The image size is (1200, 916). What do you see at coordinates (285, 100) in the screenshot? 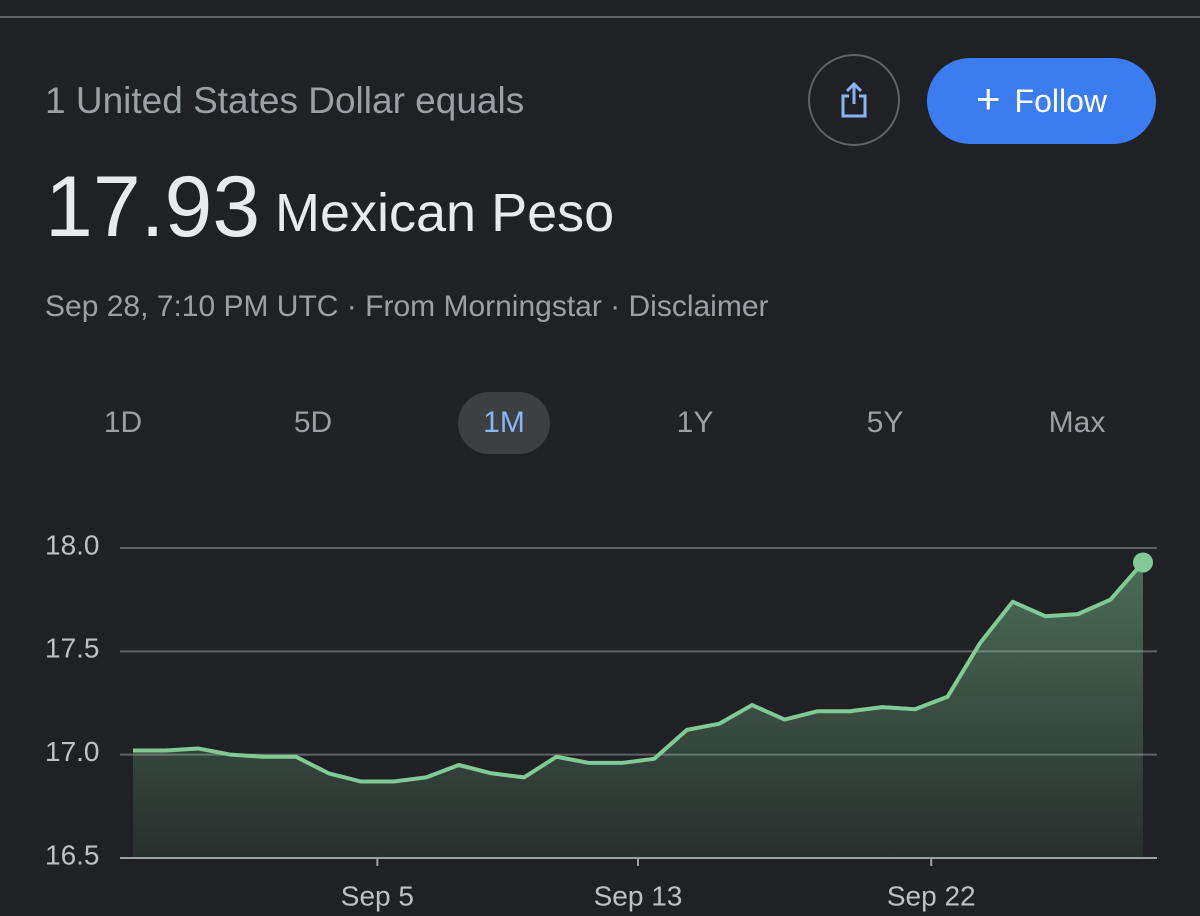
I see `subtitle: 1 United States Dollar equals` at bounding box center [285, 100].